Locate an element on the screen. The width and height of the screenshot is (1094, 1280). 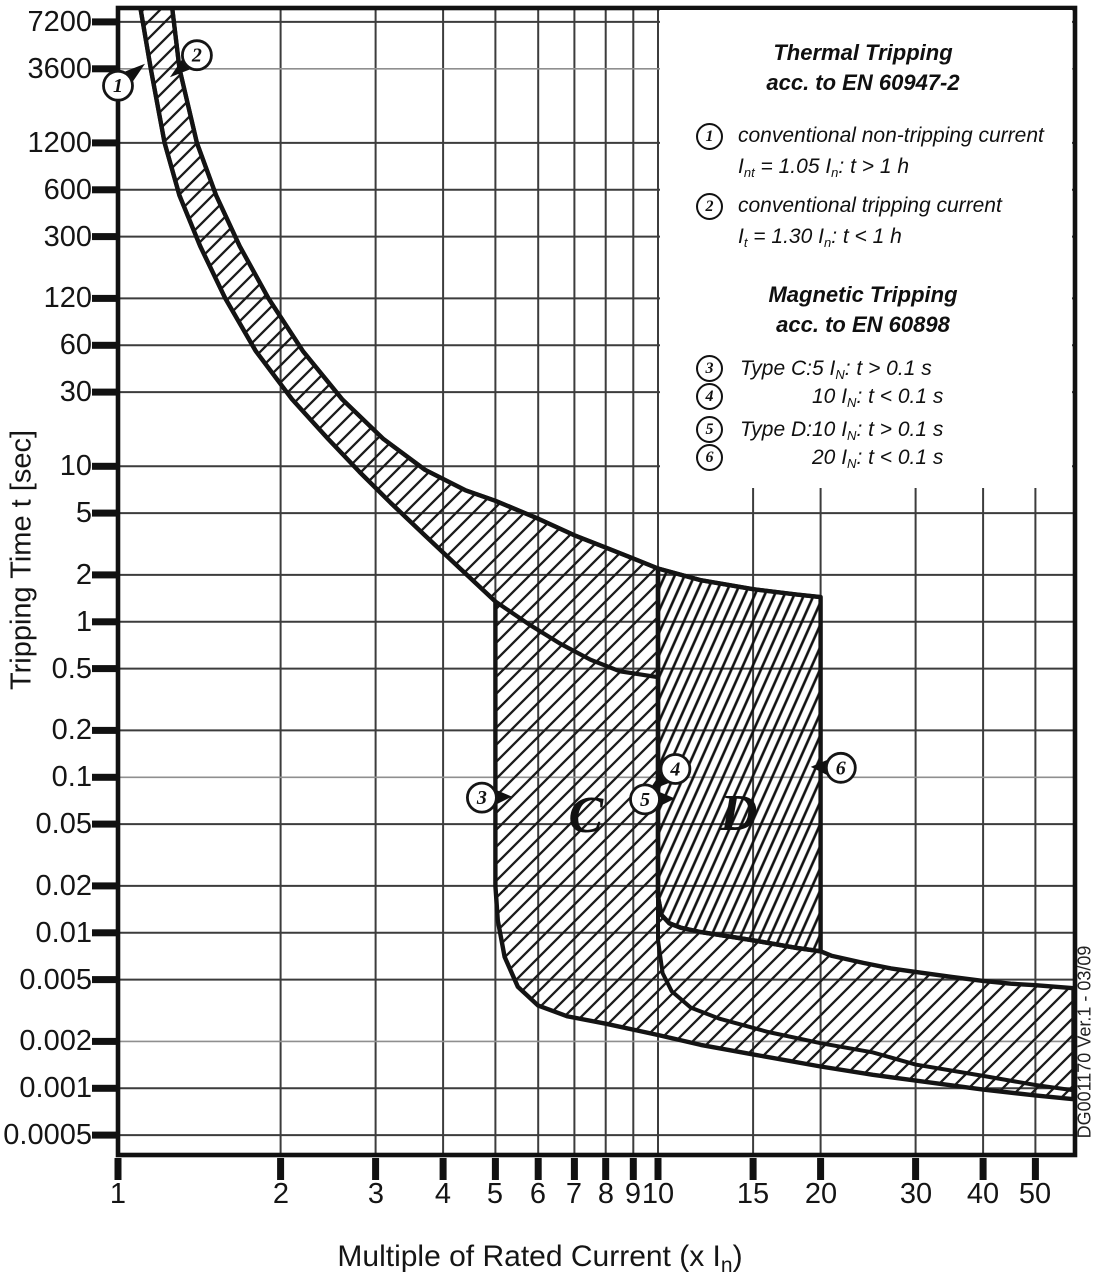
legend-item-number-5: 5 is located at coordinates (709, 429).